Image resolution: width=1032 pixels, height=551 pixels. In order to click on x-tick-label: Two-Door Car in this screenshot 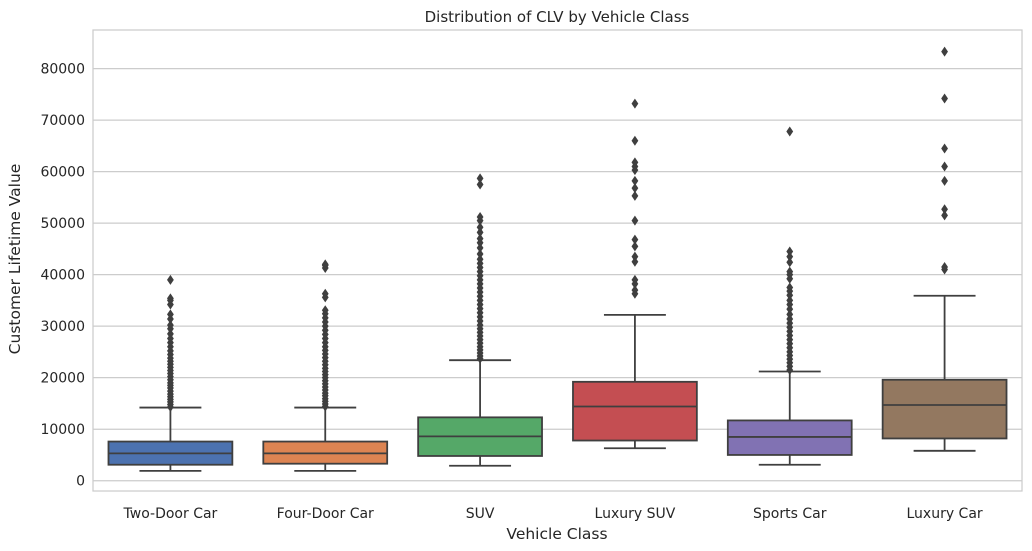, I will do `click(170, 514)`.